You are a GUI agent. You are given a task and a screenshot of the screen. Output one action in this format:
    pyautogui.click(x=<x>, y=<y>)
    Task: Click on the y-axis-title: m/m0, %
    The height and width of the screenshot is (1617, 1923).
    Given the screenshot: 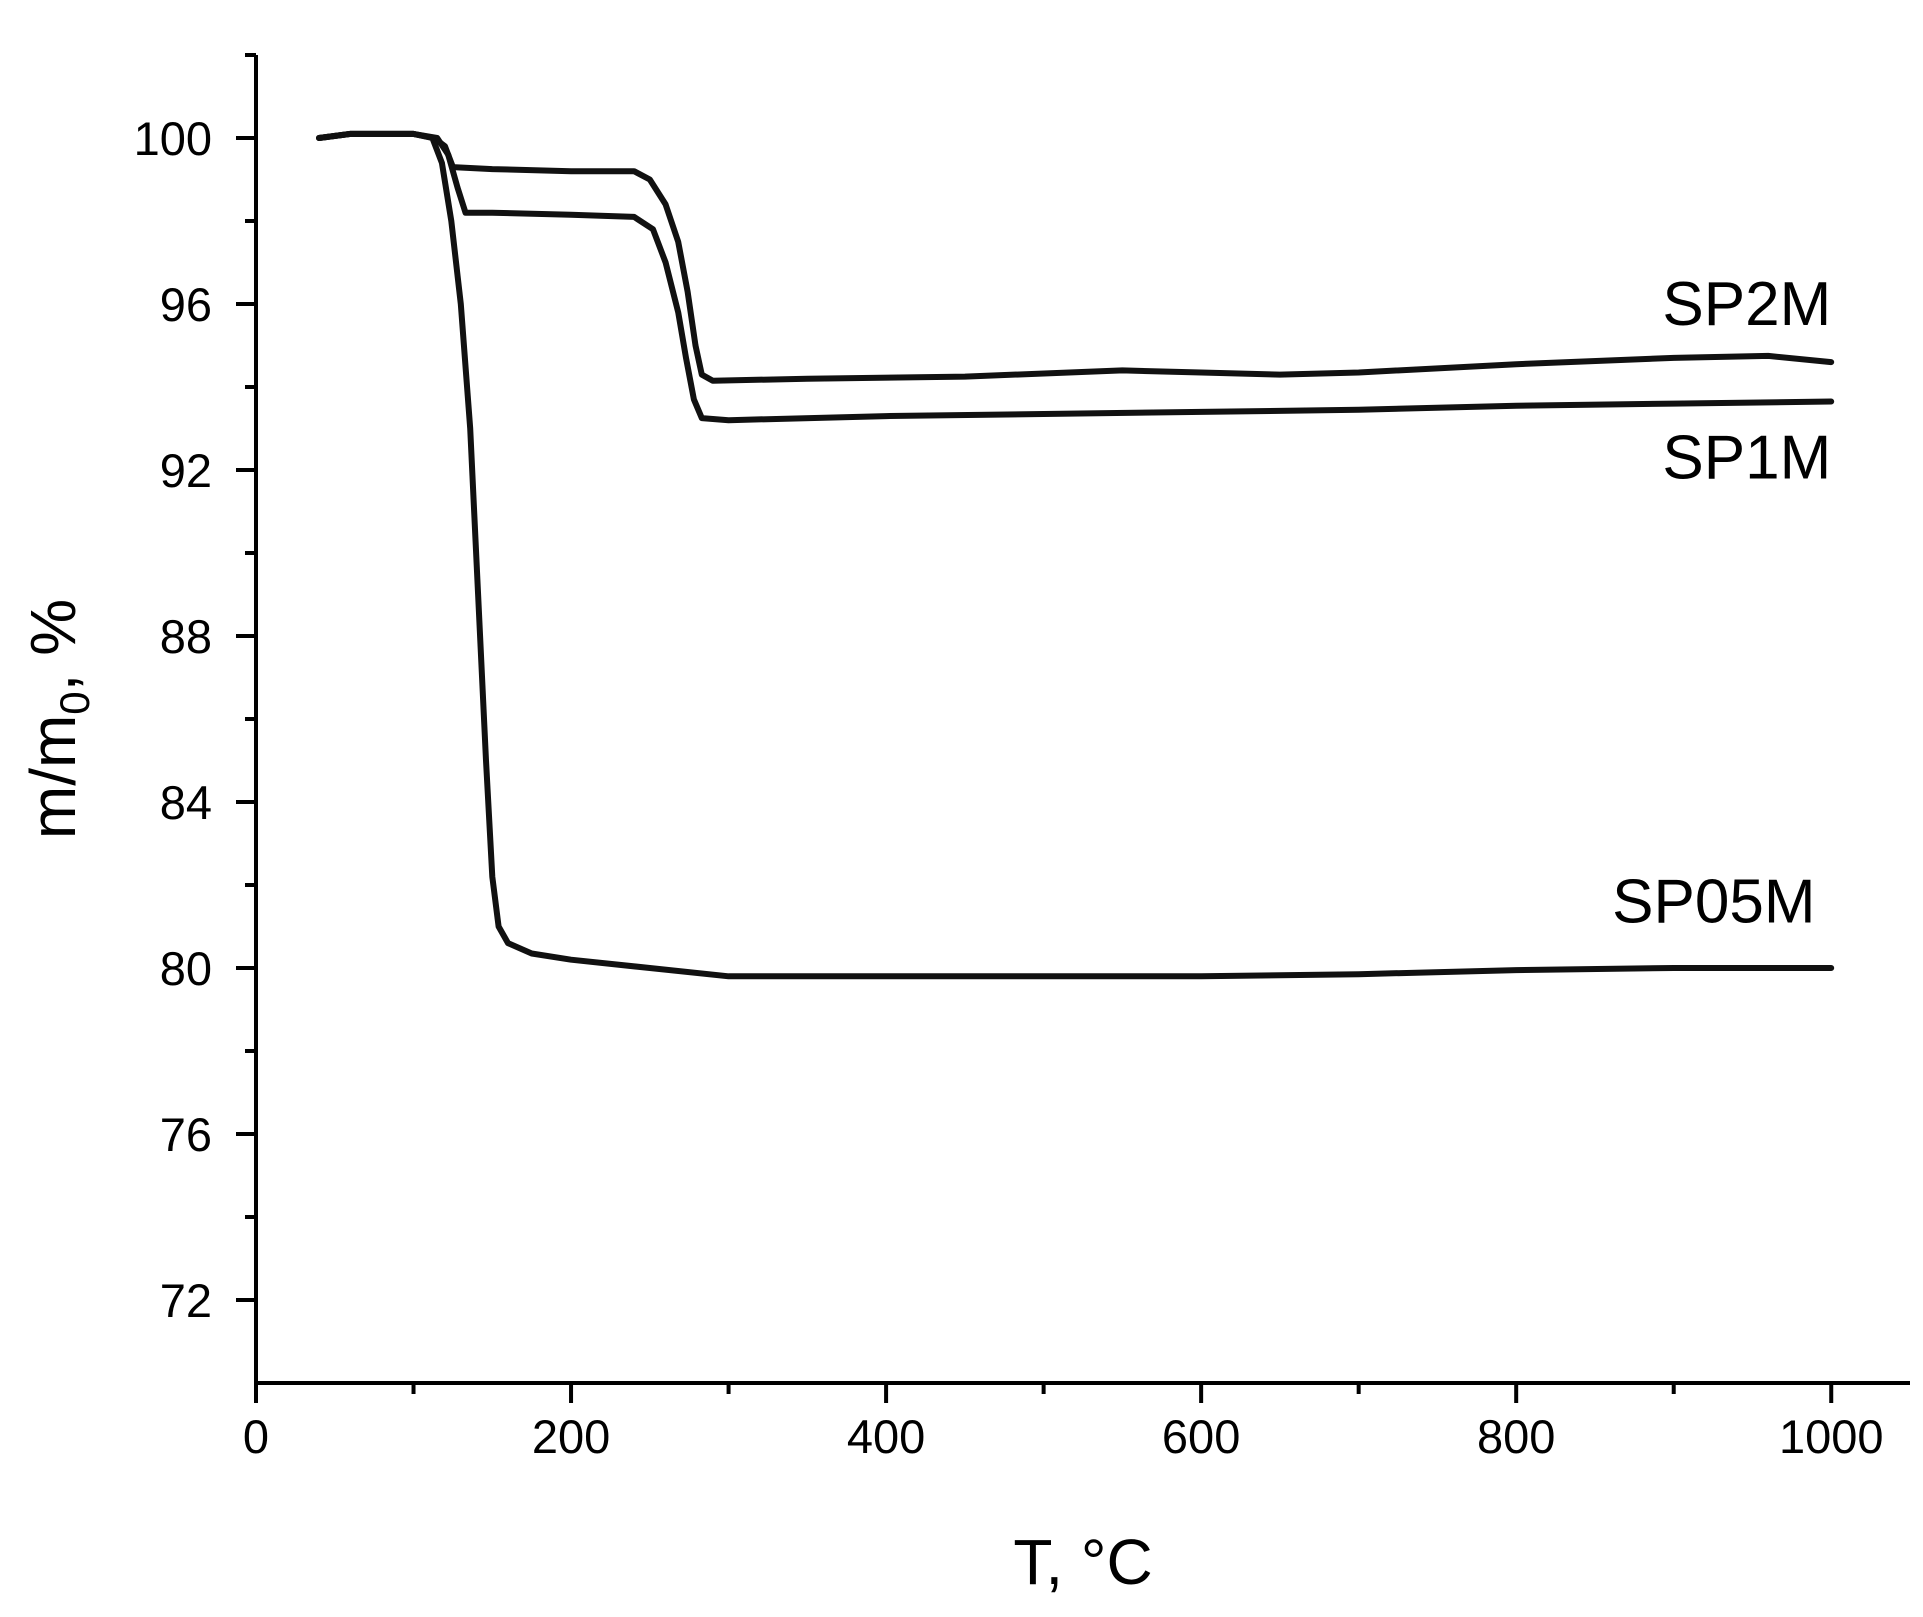 What is the action you would take?
    pyautogui.click(x=57, y=719)
    